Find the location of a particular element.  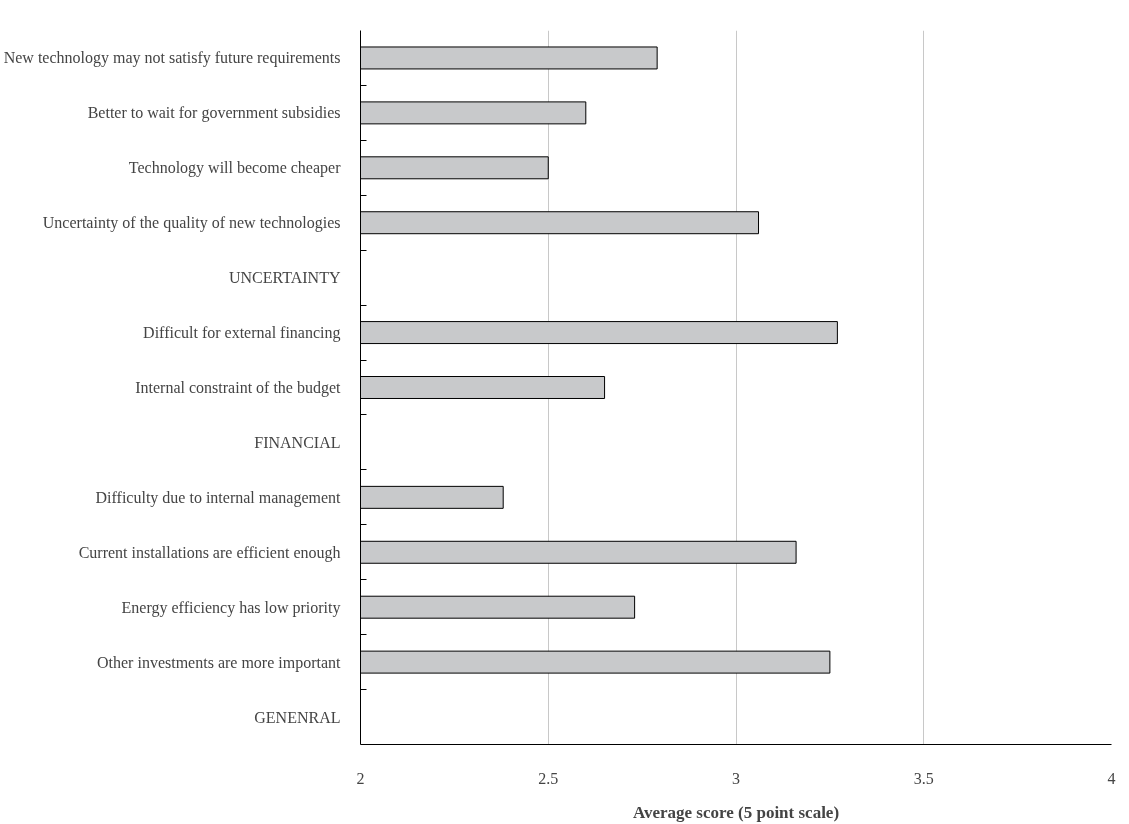

x-tick-label: 3.5 is located at coordinates (923, 778).